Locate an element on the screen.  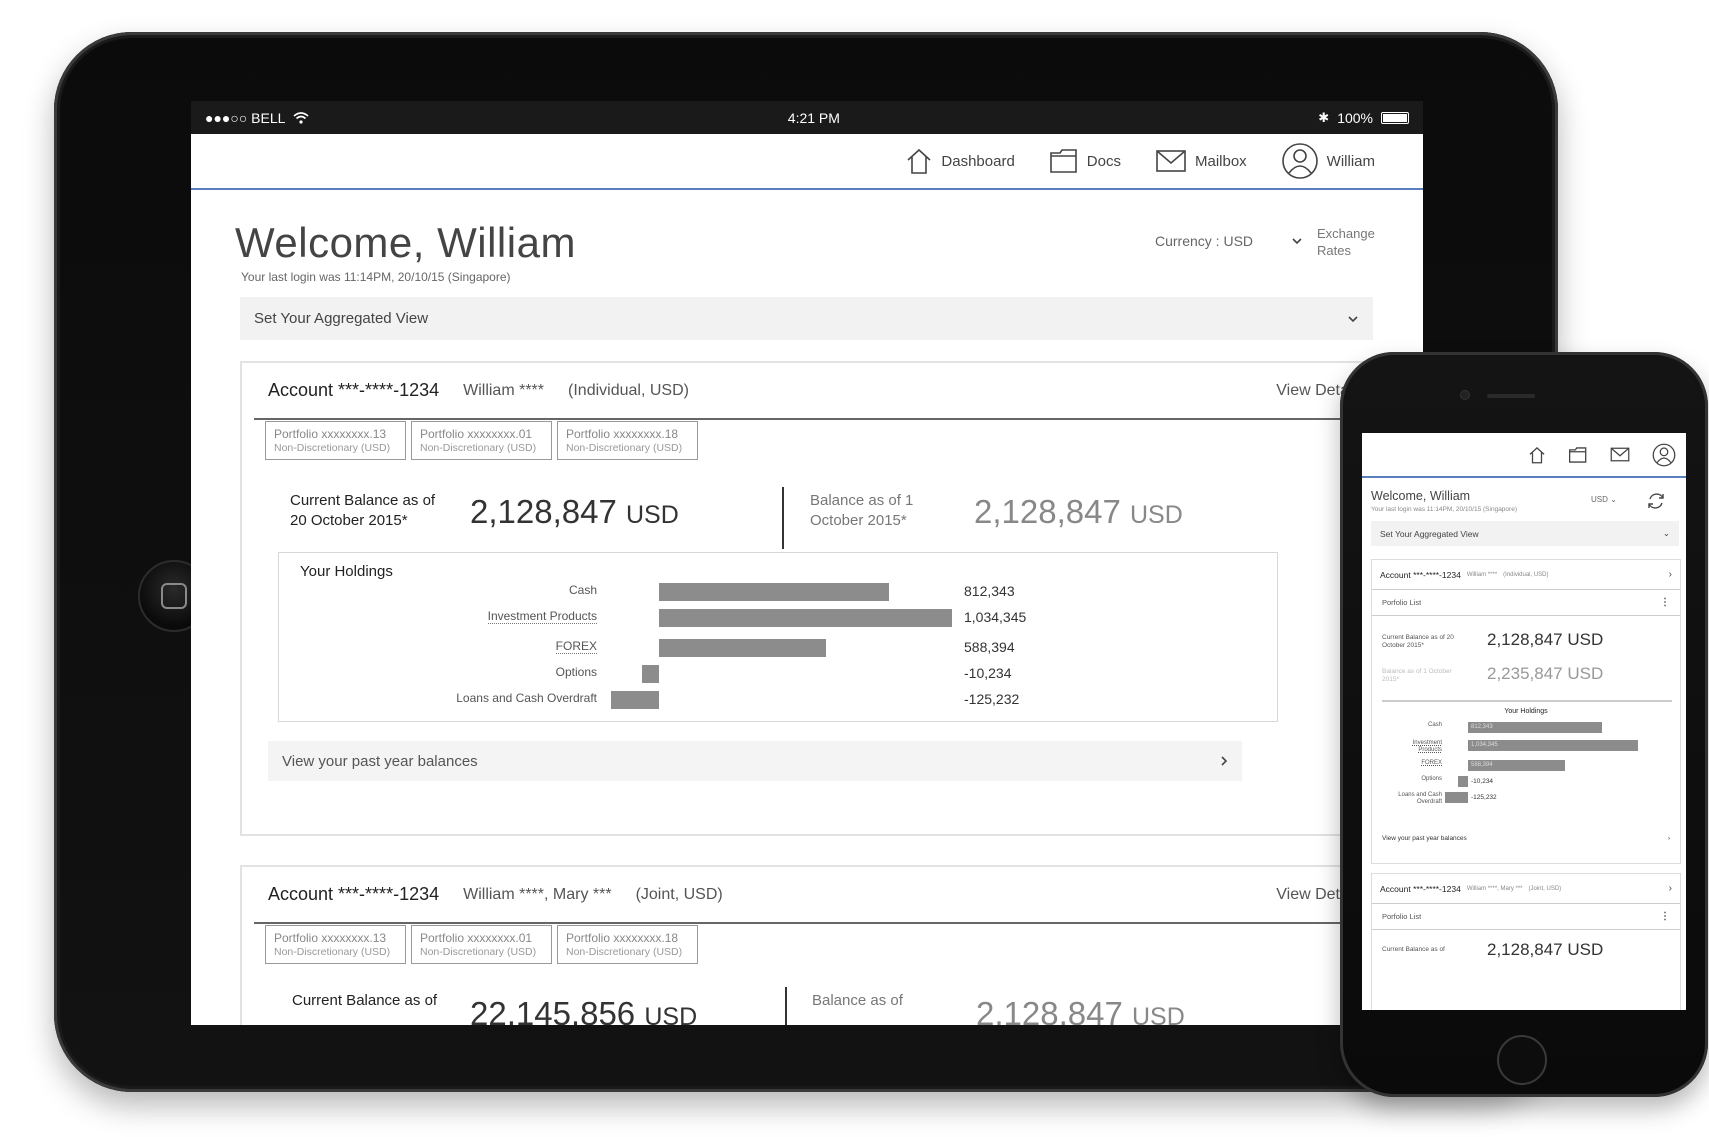
phone-aggregated-view-dropdown: Set Your Aggregated View ⌄ is located at coordinates (1525, 533).